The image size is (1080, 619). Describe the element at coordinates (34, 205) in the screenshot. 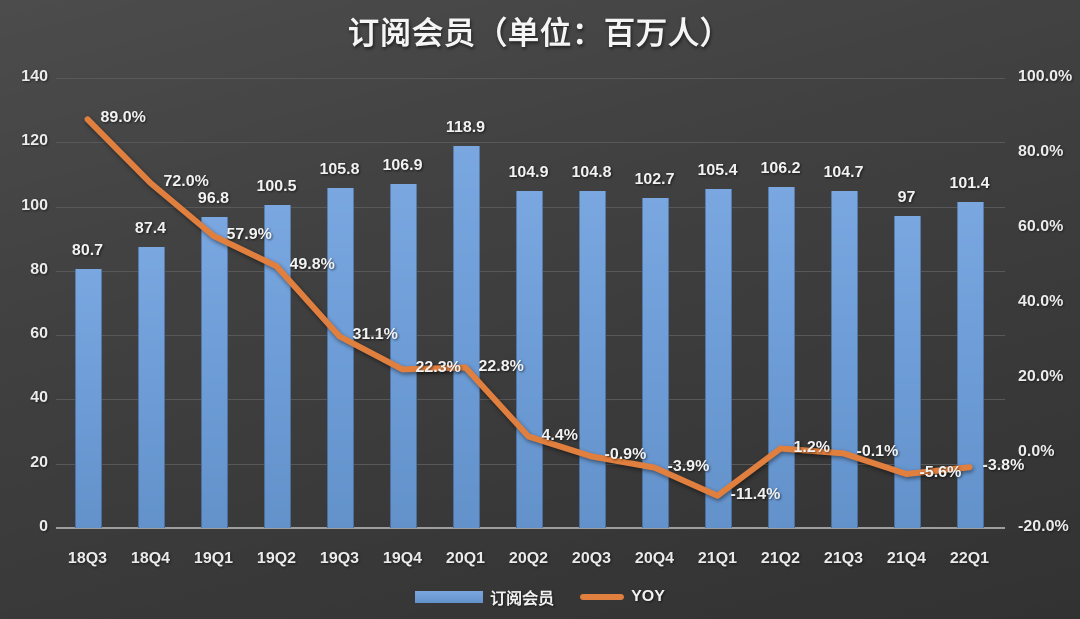

I see `y-left-tick-label: 100` at that location.